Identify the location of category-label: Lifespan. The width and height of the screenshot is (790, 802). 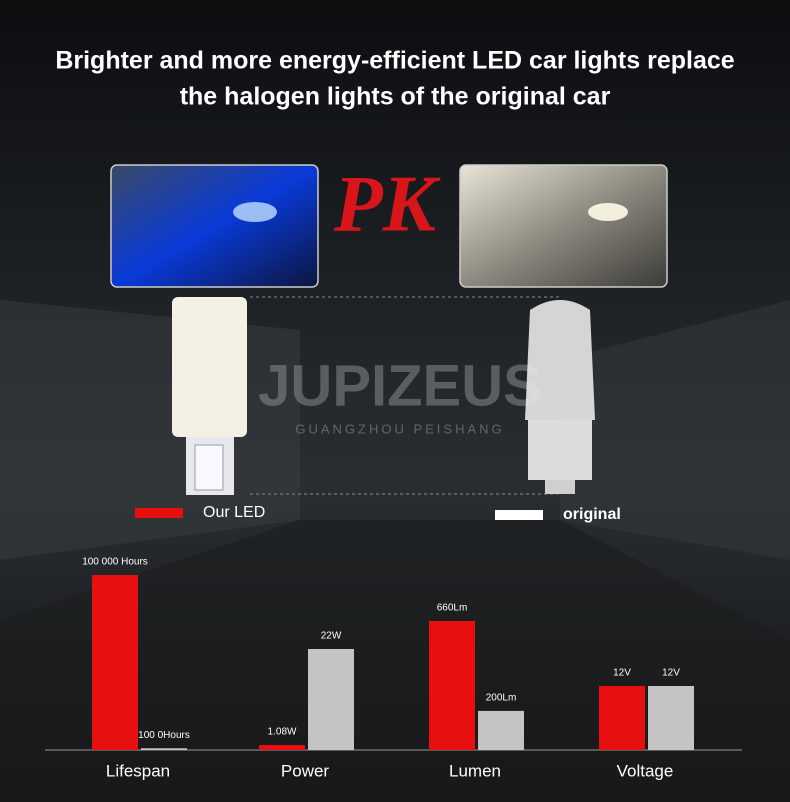
(138, 770).